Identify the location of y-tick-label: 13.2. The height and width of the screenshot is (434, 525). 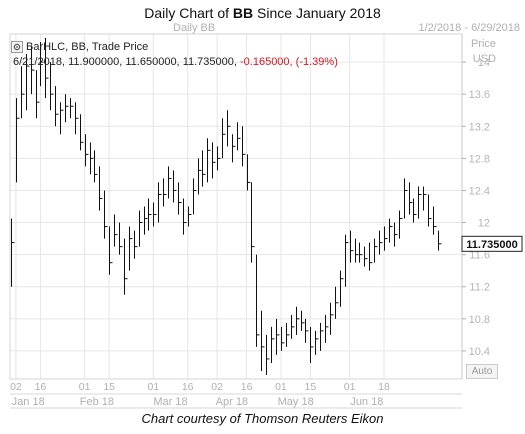
(479, 127).